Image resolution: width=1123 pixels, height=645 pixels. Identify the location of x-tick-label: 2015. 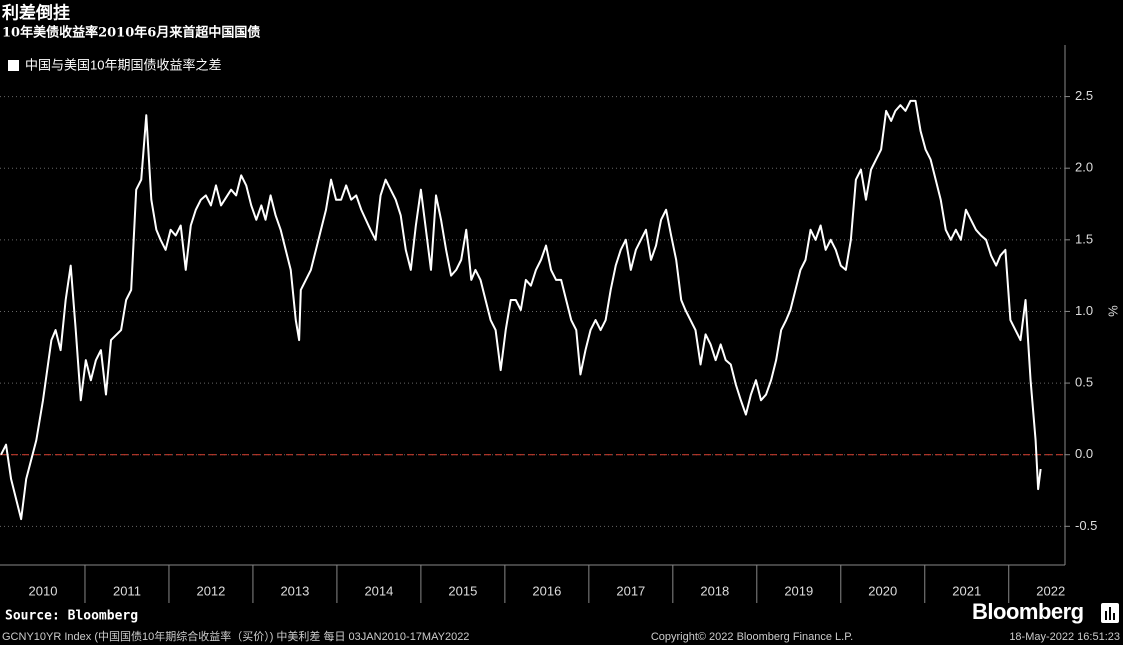
(462, 590).